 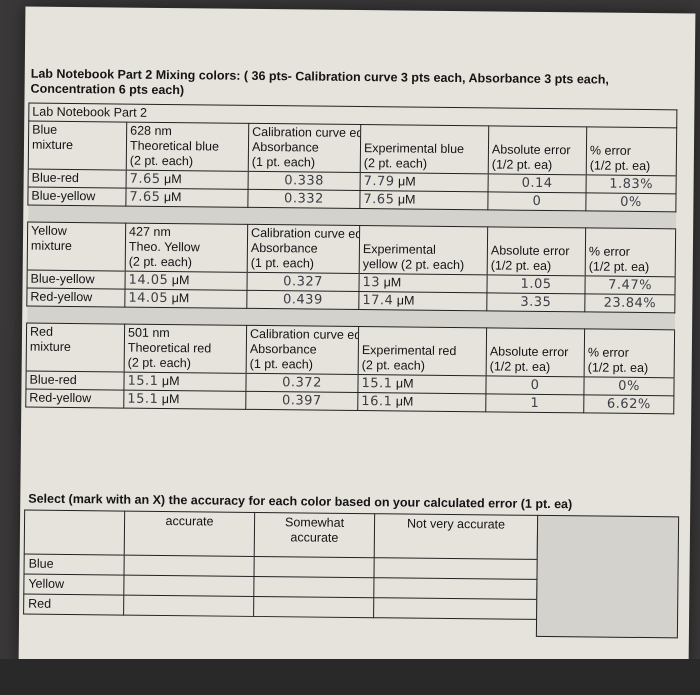 What do you see at coordinates (189, 534) in the screenshot?
I see `accuracy-header-accurate: accurate` at bounding box center [189, 534].